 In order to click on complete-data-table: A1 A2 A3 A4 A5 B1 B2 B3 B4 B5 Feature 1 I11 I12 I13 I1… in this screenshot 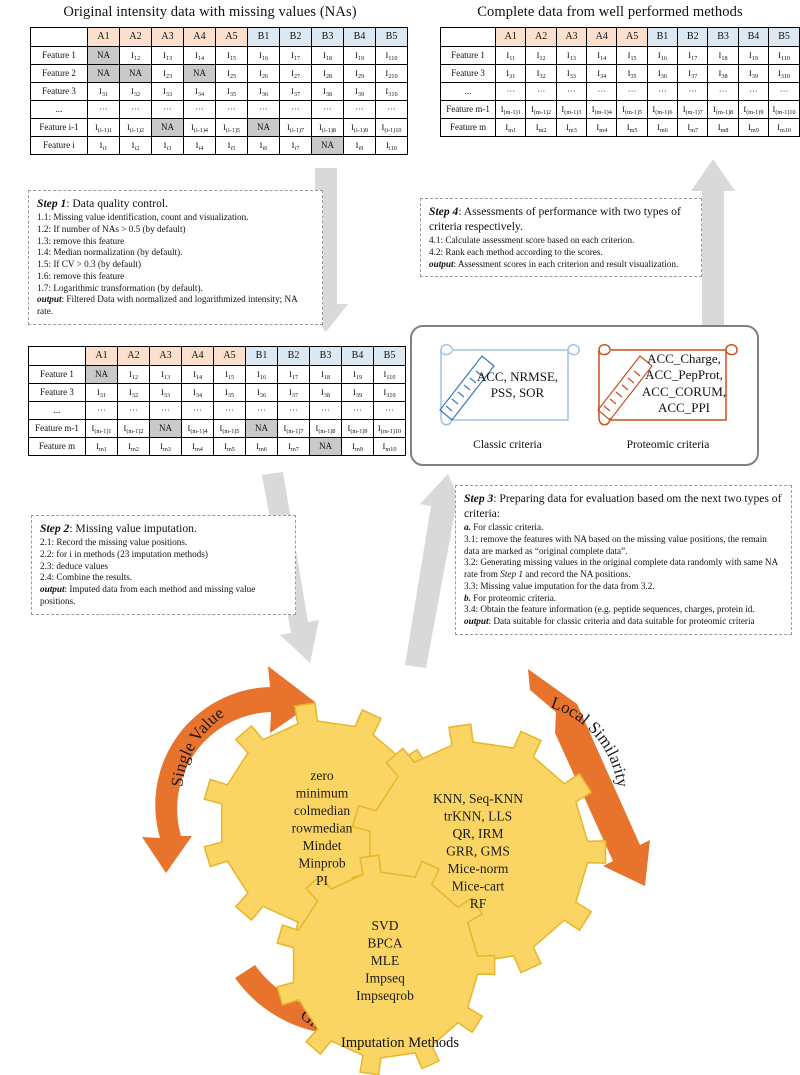, I will do `click(619, 82)`.